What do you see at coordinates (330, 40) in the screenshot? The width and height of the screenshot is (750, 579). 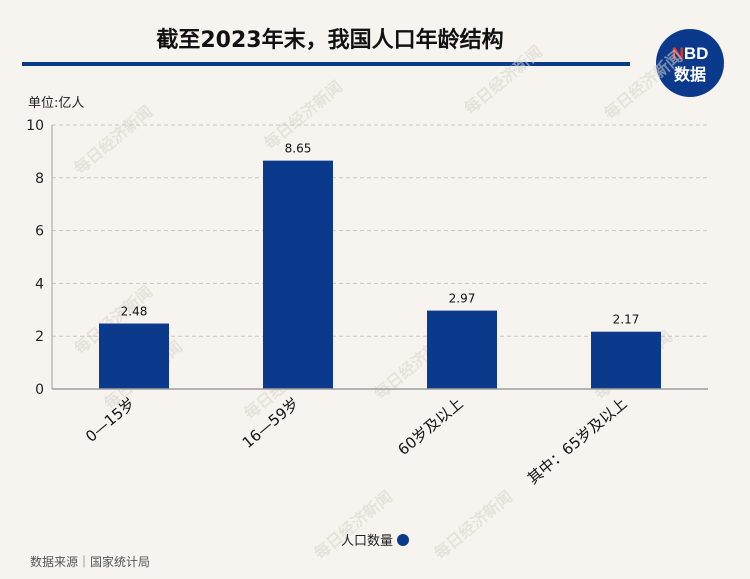 I see `chart-title: 截至2023年末，我国人口年龄结构` at bounding box center [330, 40].